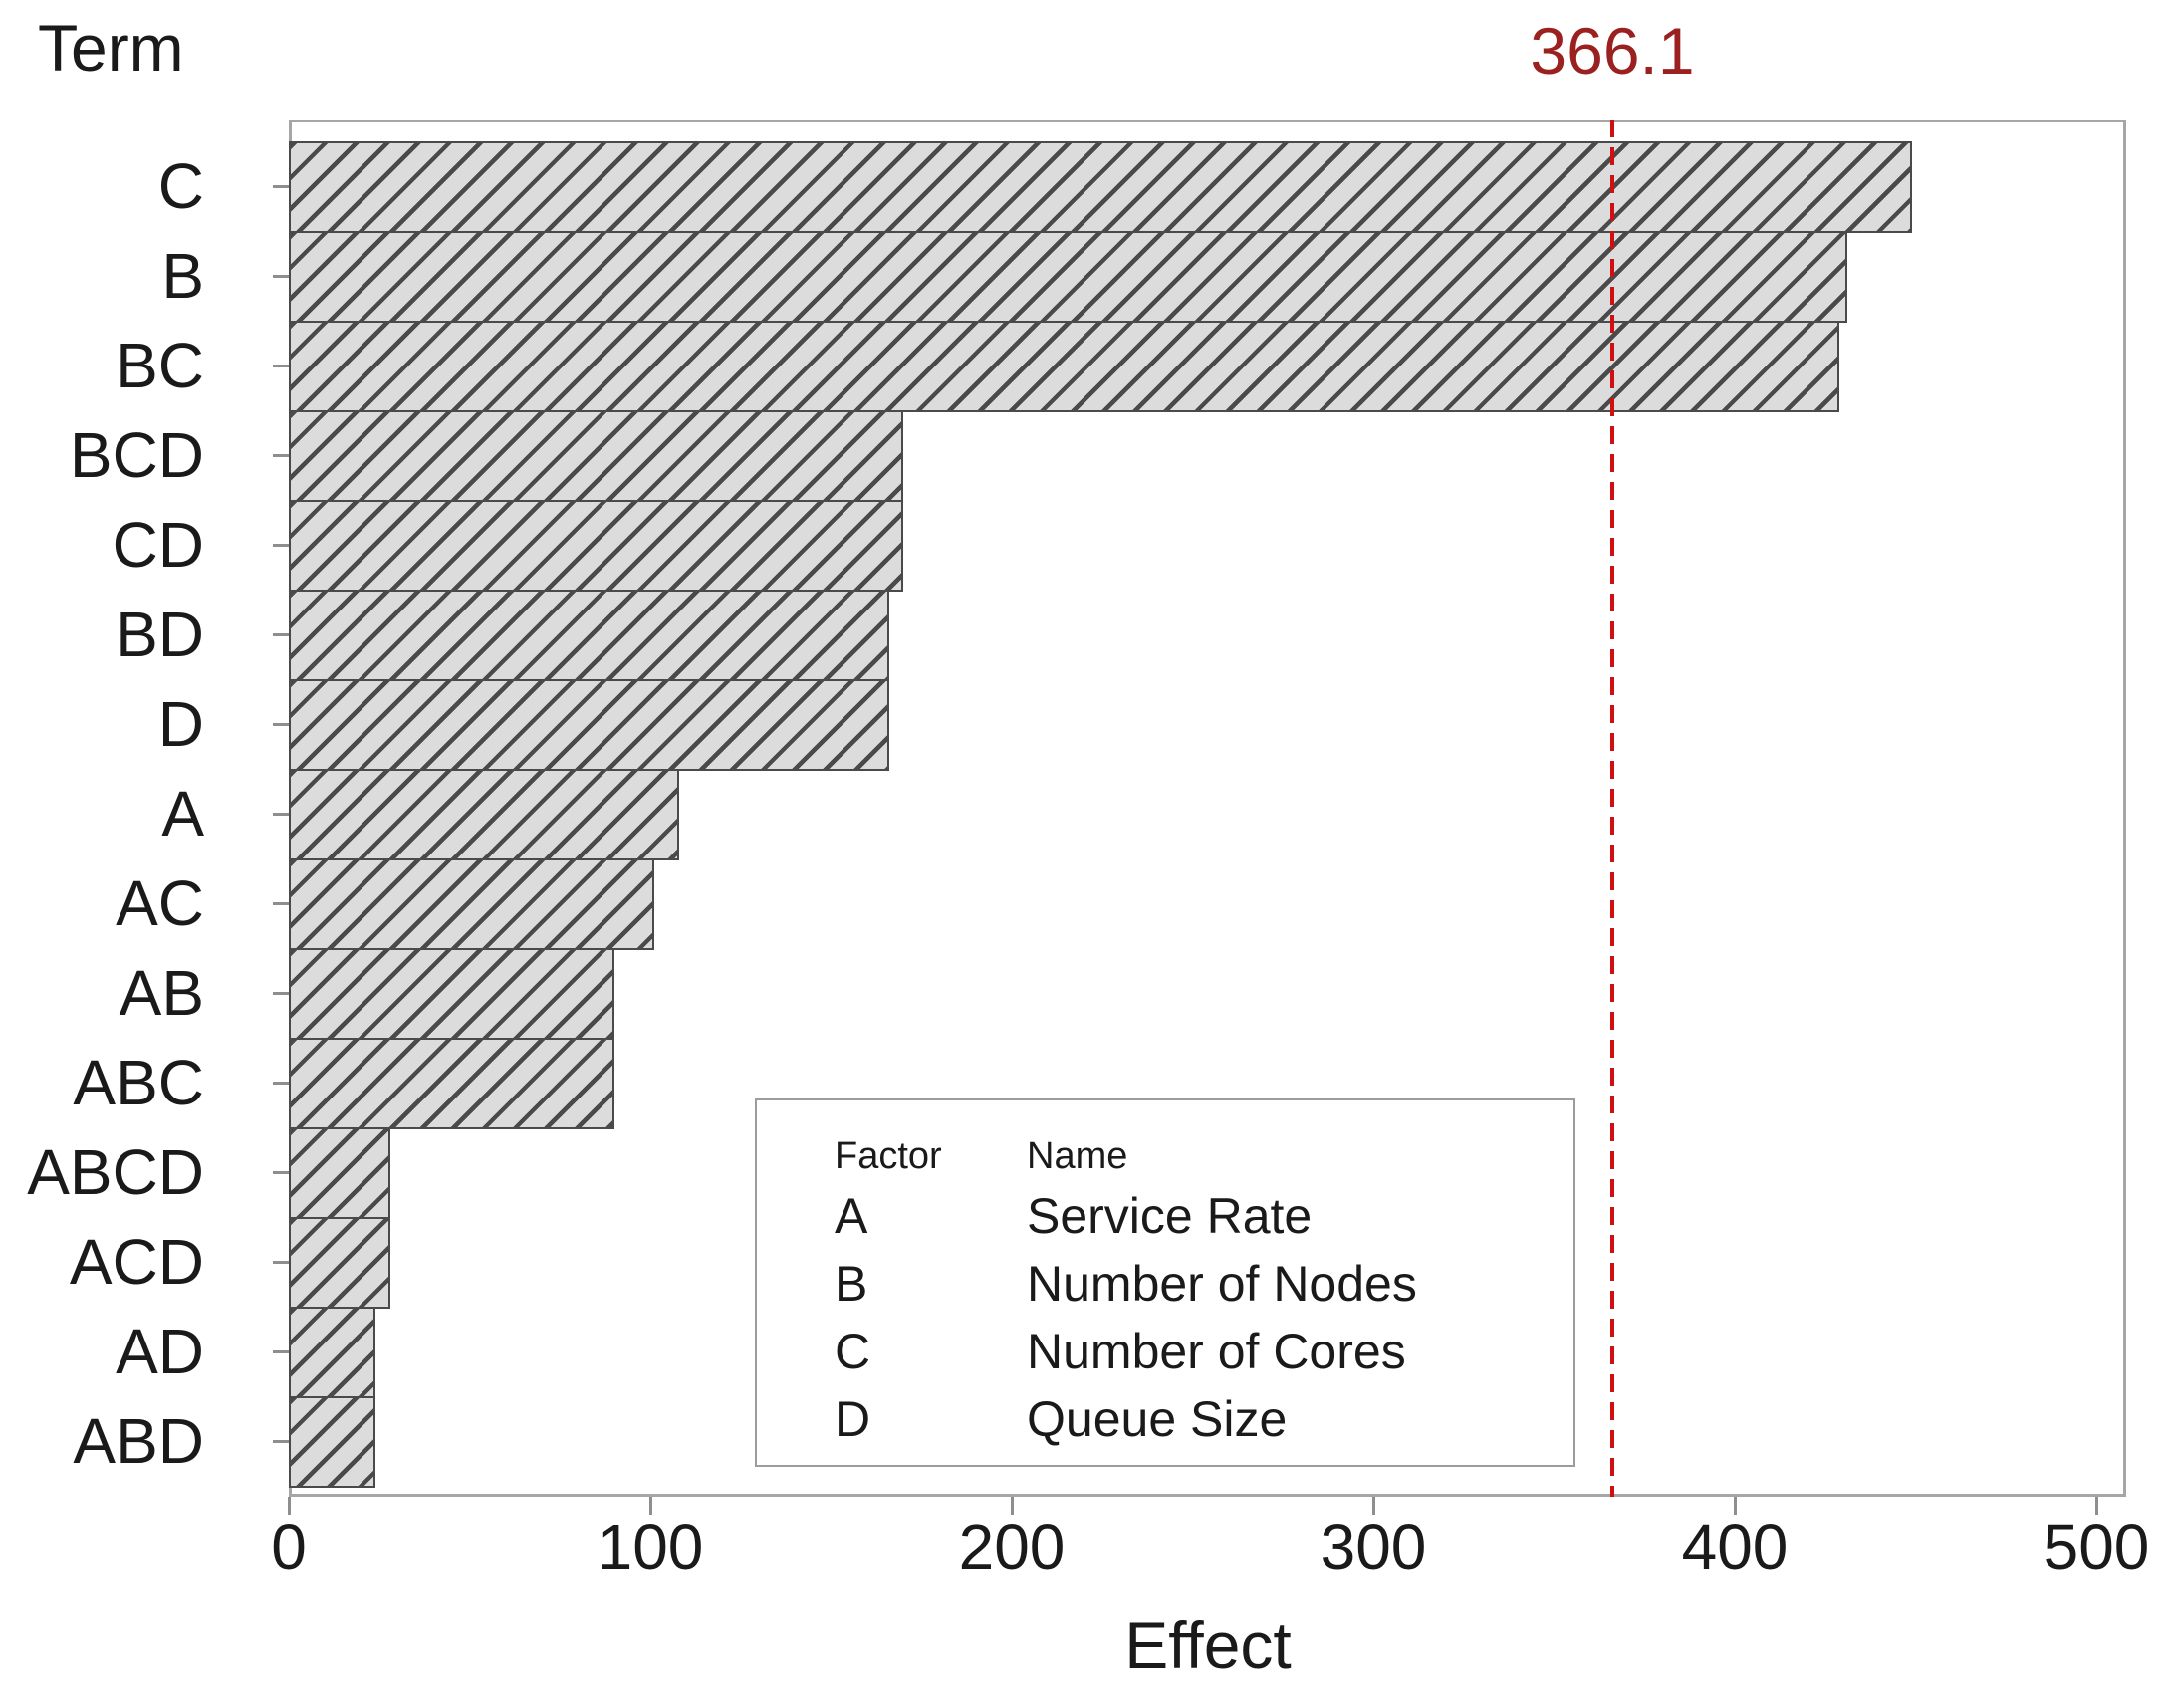  Describe the element at coordinates (1735, 1547) in the screenshot. I see `x-tick-label-400: 400` at that location.